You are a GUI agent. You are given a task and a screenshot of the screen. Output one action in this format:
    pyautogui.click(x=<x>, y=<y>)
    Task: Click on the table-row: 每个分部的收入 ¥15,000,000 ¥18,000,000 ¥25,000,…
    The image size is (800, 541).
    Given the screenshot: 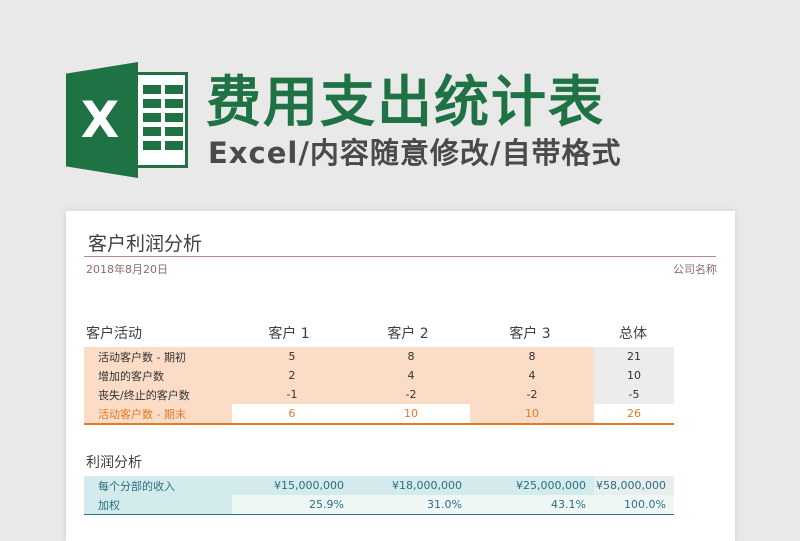 What is the action you would take?
    pyautogui.click(x=379, y=485)
    